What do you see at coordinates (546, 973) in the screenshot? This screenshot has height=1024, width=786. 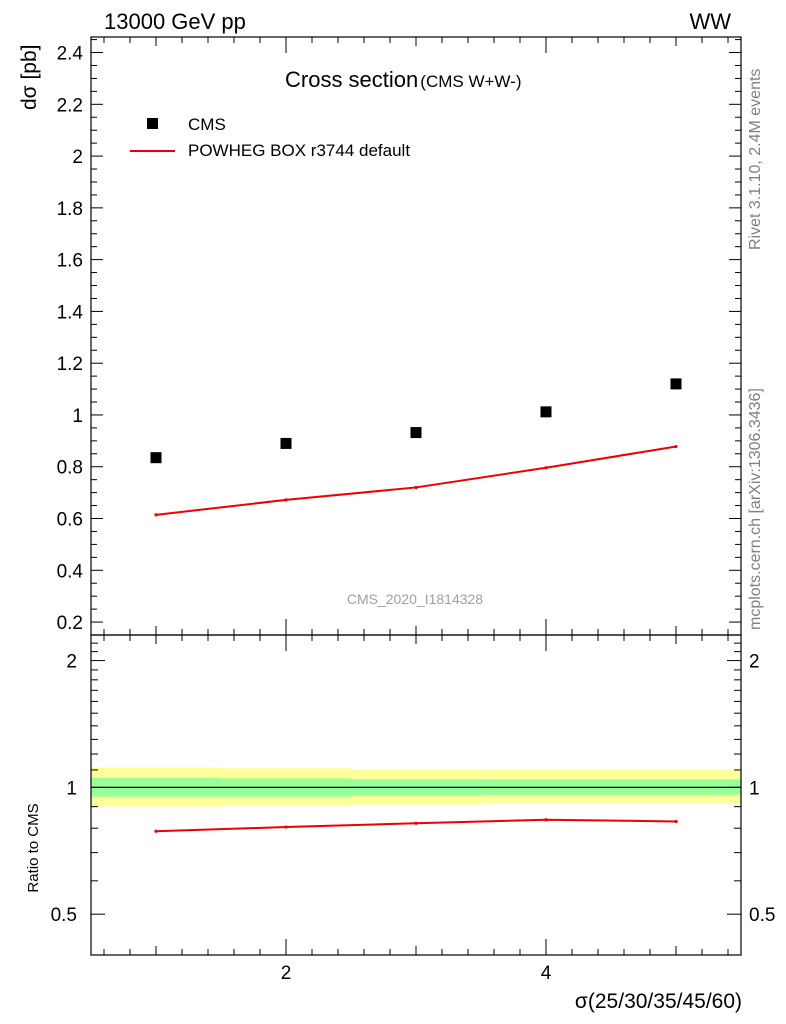 I see `x-tick-label: 4` at bounding box center [546, 973].